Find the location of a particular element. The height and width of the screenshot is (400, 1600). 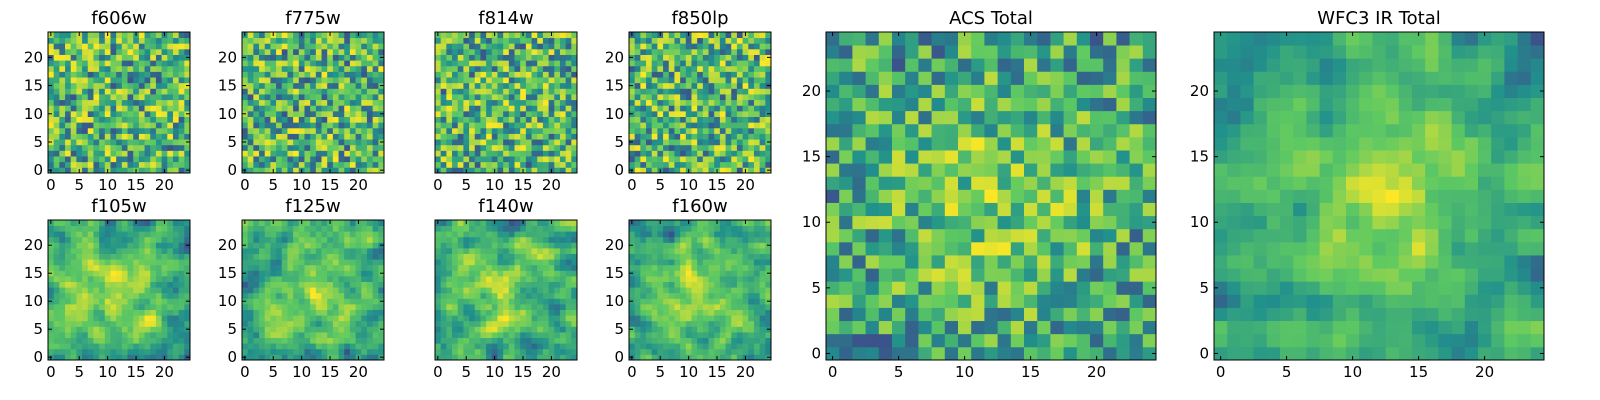

panel-title: f140w is located at coordinates (505, 206).